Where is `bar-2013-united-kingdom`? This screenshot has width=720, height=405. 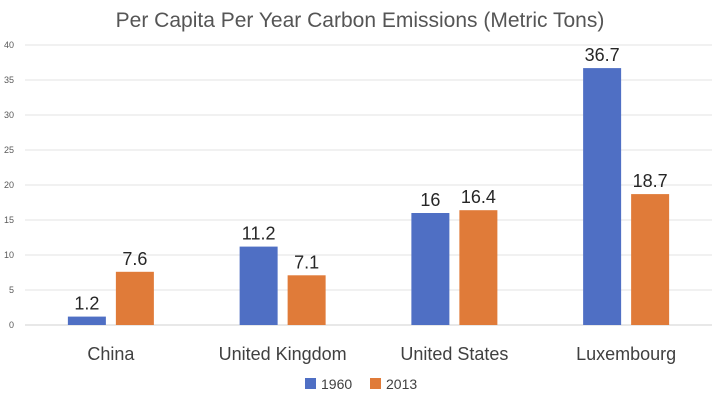 bar-2013-united-kingdom is located at coordinates (306, 300).